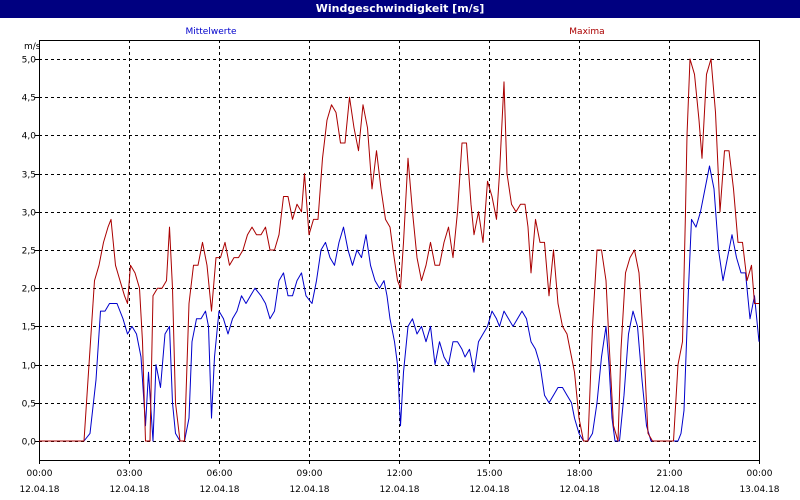 The width and height of the screenshot is (800, 500). I want to click on x-tick-time: 12:00, so click(400, 474).